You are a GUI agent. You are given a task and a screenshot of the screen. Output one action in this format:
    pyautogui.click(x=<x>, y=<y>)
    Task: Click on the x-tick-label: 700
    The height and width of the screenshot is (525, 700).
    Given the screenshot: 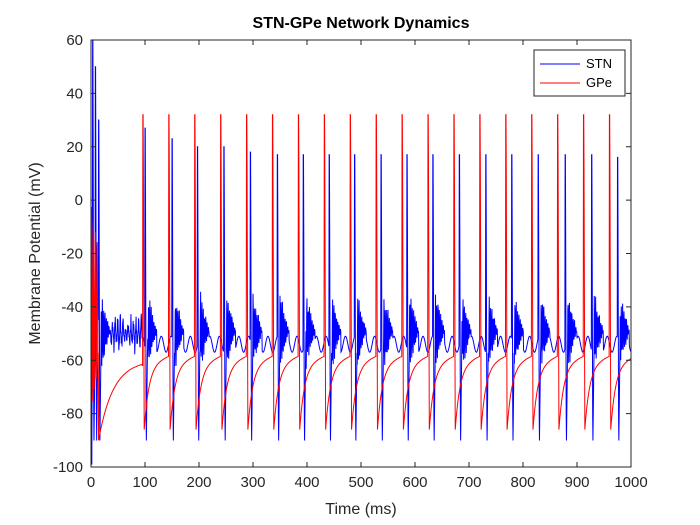 What is the action you would take?
    pyautogui.click(x=468, y=482)
    